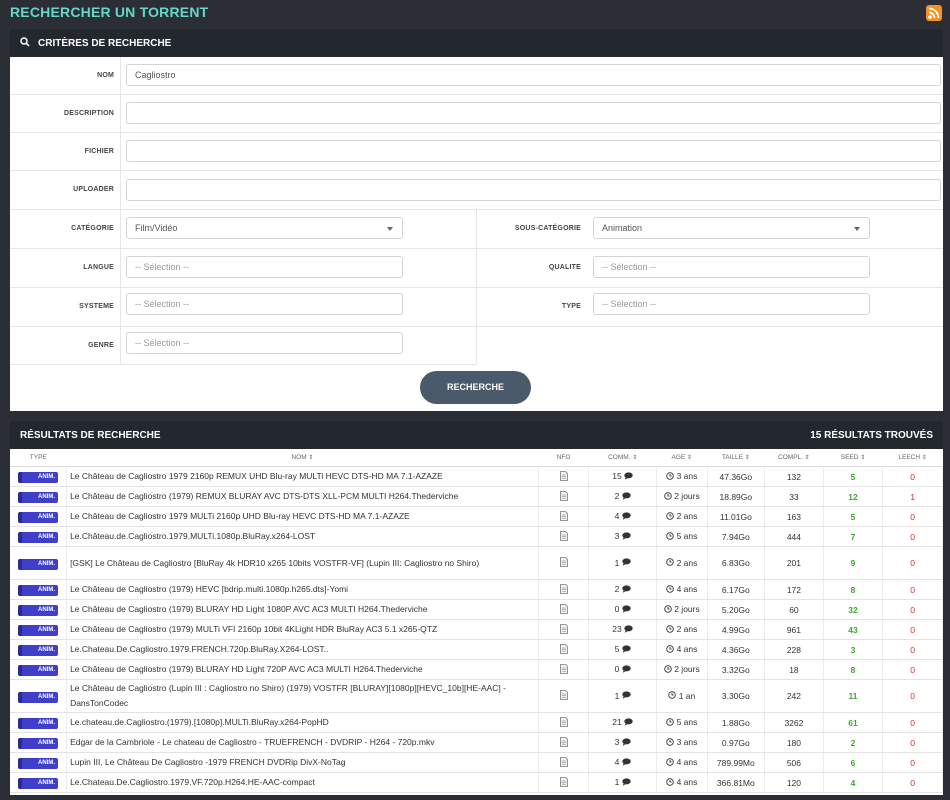 Image resolution: width=950 pixels, height=800 pixels. Describe the element at coordinates (264, 267) in the screenshot. I see `langue-select: -- Sélection --` at that location.